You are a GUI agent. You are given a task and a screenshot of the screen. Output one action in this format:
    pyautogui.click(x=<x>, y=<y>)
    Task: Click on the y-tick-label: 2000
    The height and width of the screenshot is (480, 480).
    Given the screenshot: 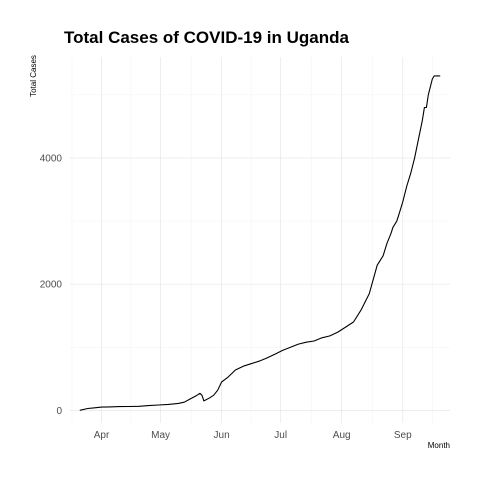 What is the action you would take?
    pyautogui.click(x=51, y=285)
    